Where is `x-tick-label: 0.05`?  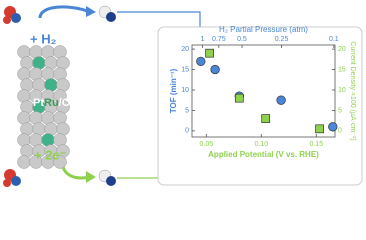
x-tick-label: 0.05 is located at coordinates (206, 144).